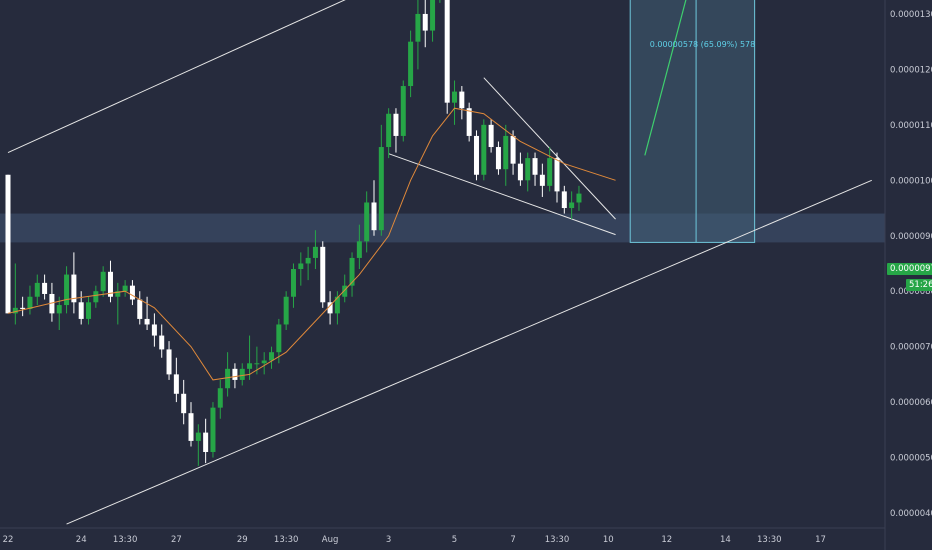 The image size is (932, 550). Describe the element at coordinates (176, 540) in the screenshot. I see `time-tick-label: 27` at that location.